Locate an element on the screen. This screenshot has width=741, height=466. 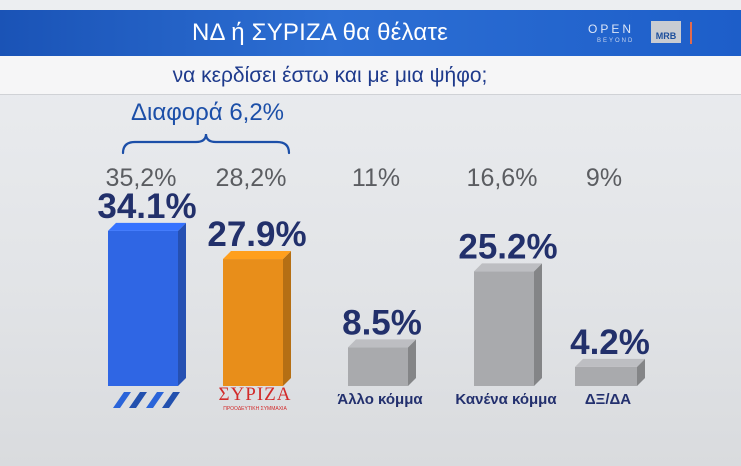
bar-4-top is located at coordinates (508, 267).